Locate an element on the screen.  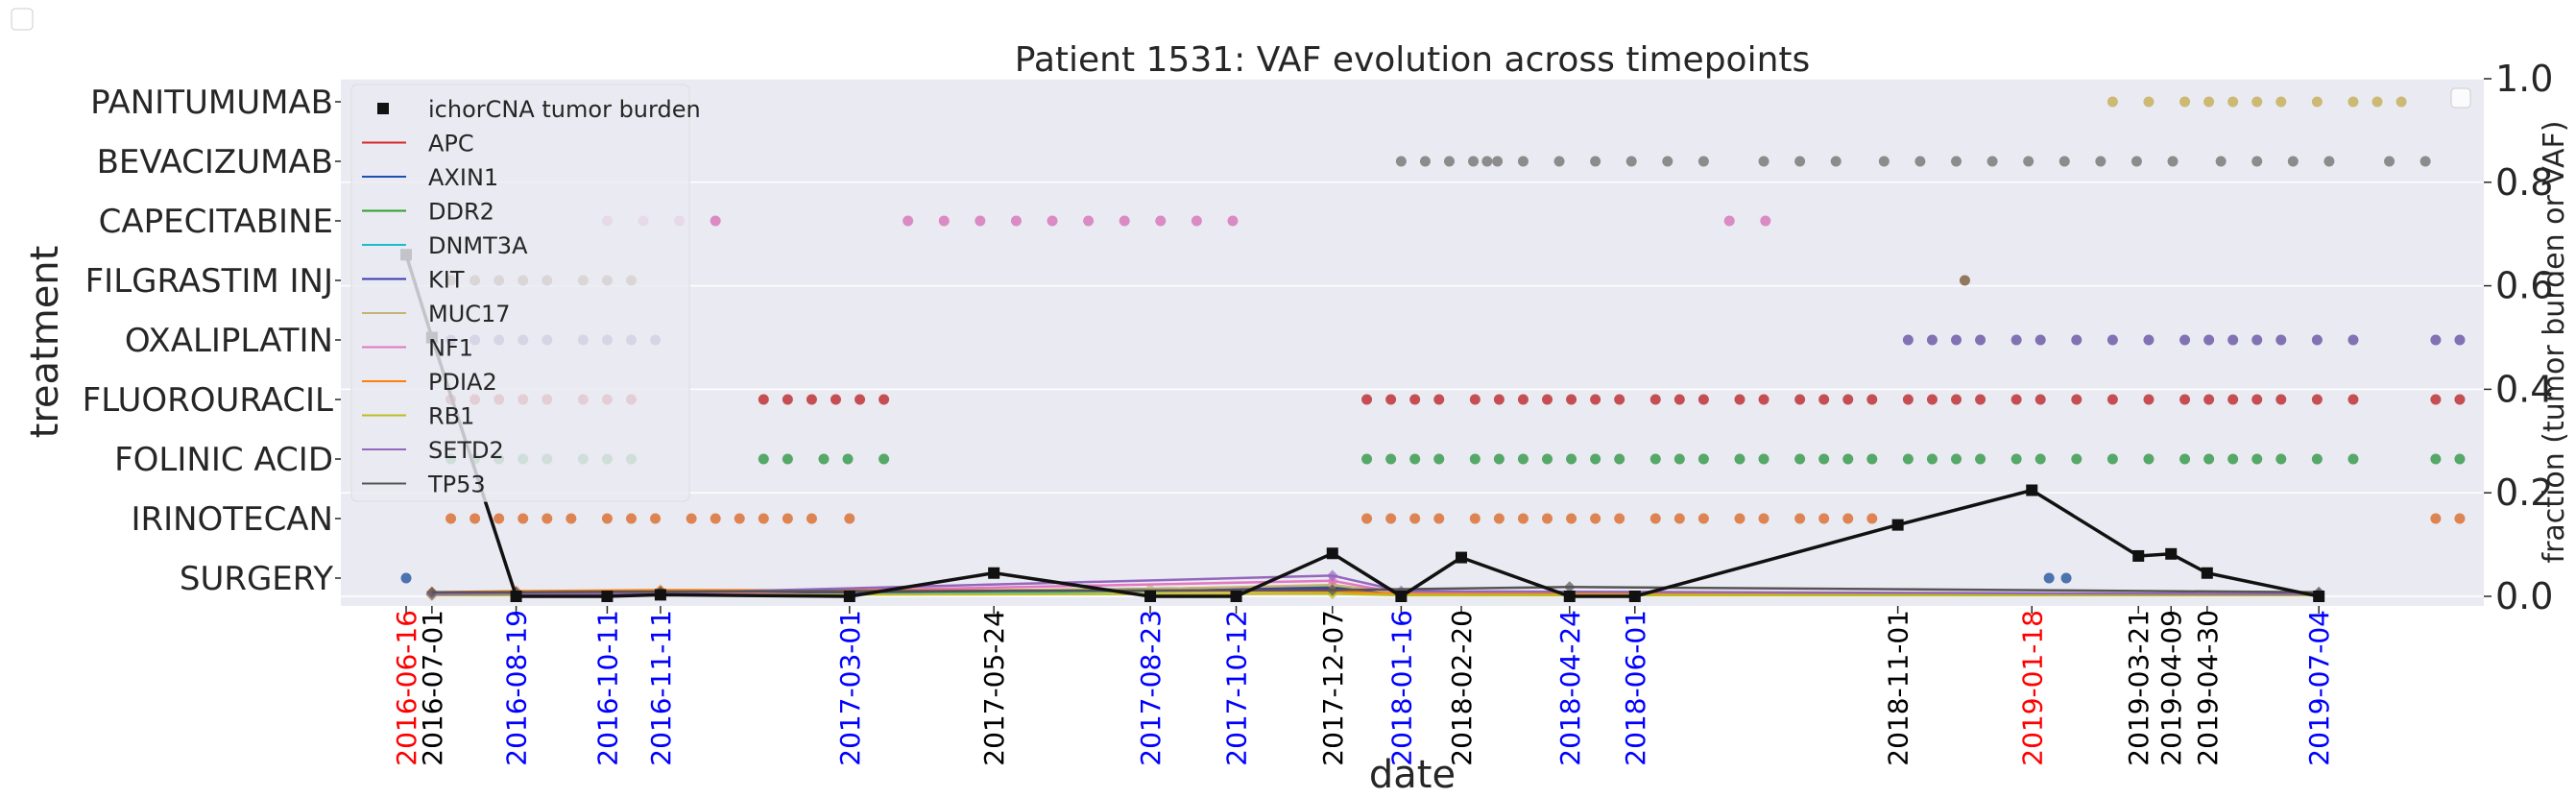
fraction-tick-label: 0.2 is located at coordinates (2524, 493).